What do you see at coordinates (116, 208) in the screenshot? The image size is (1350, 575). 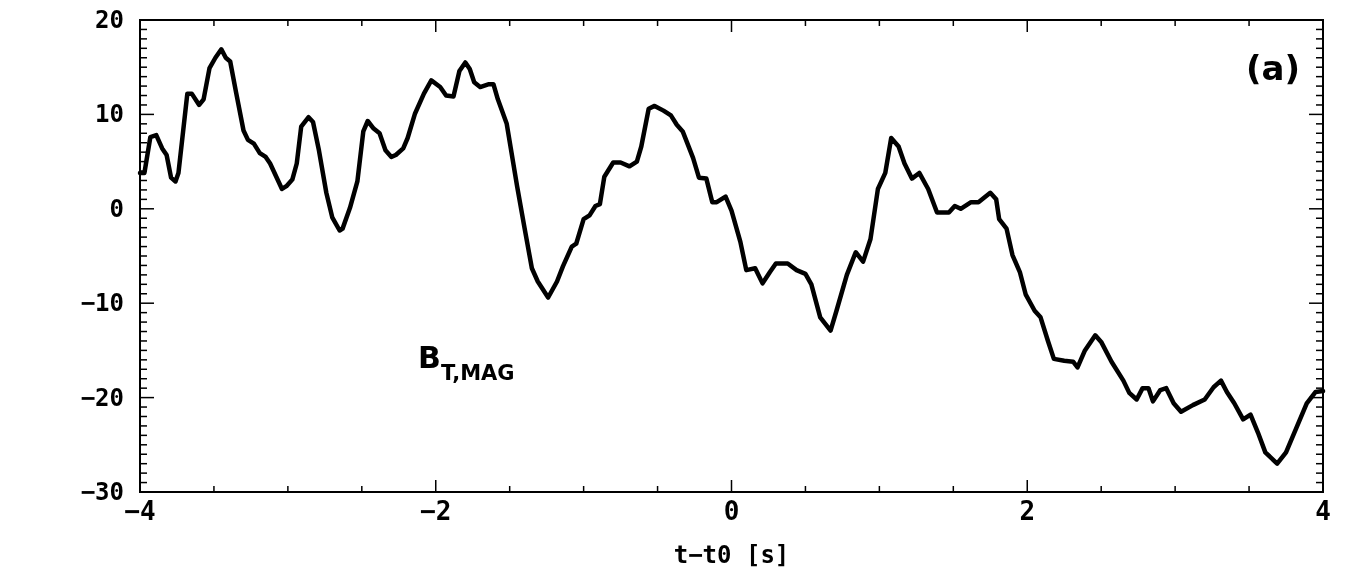 I see `y-tick-label: 0` at bounding box center [116, 208].